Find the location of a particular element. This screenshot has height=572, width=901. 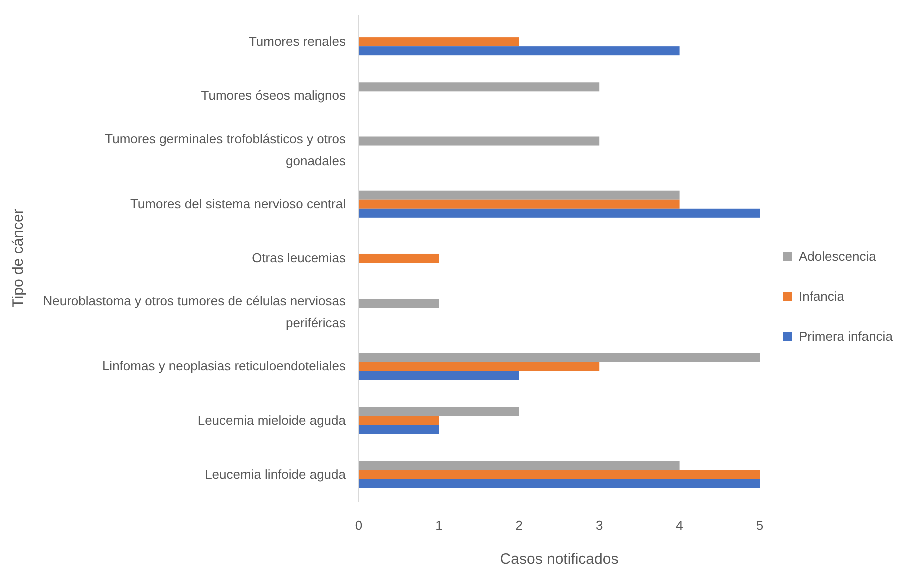

y-tick-label: Tumores óseos malignos is located at coordinates (273, 96).